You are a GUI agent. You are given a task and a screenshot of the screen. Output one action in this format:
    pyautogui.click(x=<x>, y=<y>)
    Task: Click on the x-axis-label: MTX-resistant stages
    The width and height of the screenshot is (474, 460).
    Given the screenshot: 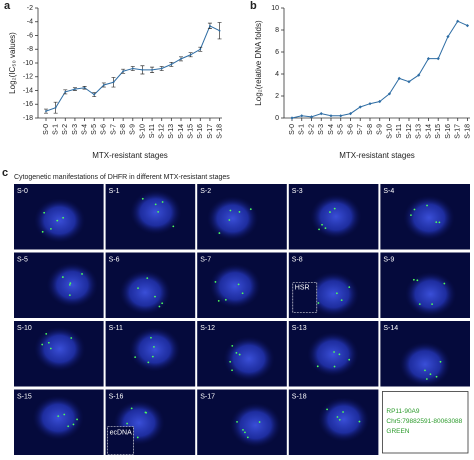 What is the action you would take?
    pyautogui.click(x=377, y=155)
    